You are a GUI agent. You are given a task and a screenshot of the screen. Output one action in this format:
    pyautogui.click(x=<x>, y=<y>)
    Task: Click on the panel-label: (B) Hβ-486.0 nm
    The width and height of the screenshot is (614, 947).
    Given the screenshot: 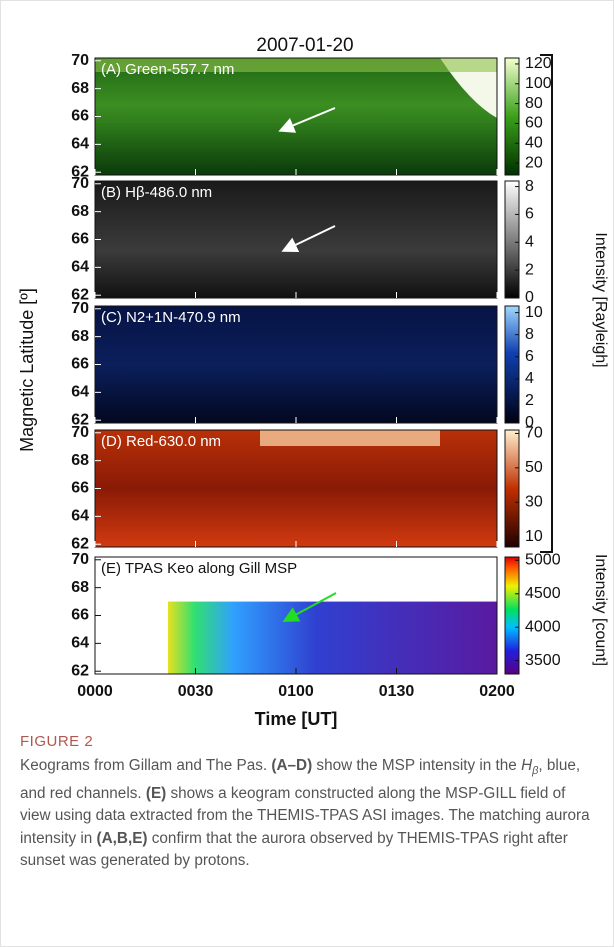 What is the action you would take?
    pyautogui.click(x=156, y=192)
    